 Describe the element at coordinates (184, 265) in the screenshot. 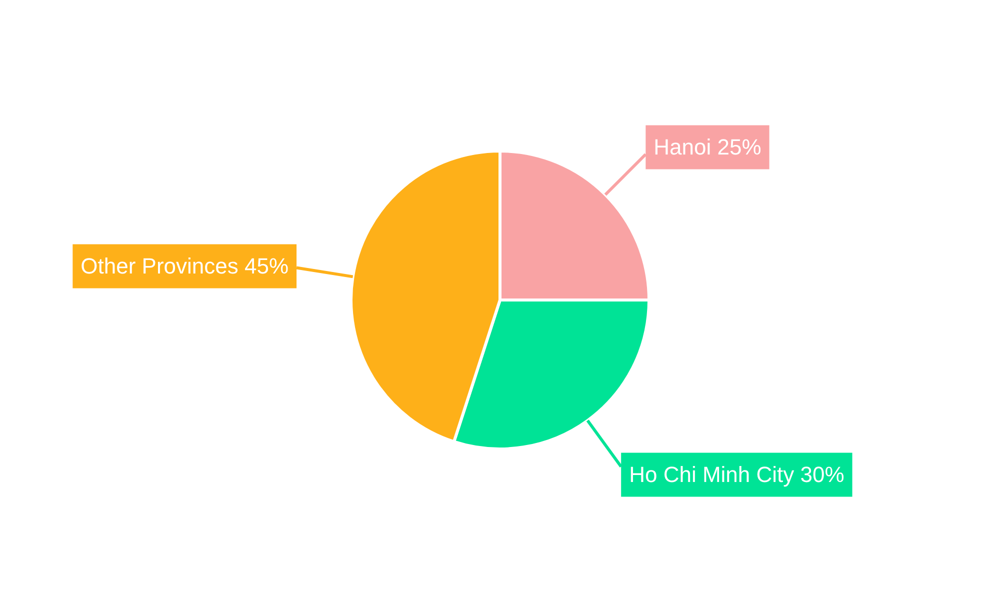

I see `slice-label: Other Provinces 45%` at that location.